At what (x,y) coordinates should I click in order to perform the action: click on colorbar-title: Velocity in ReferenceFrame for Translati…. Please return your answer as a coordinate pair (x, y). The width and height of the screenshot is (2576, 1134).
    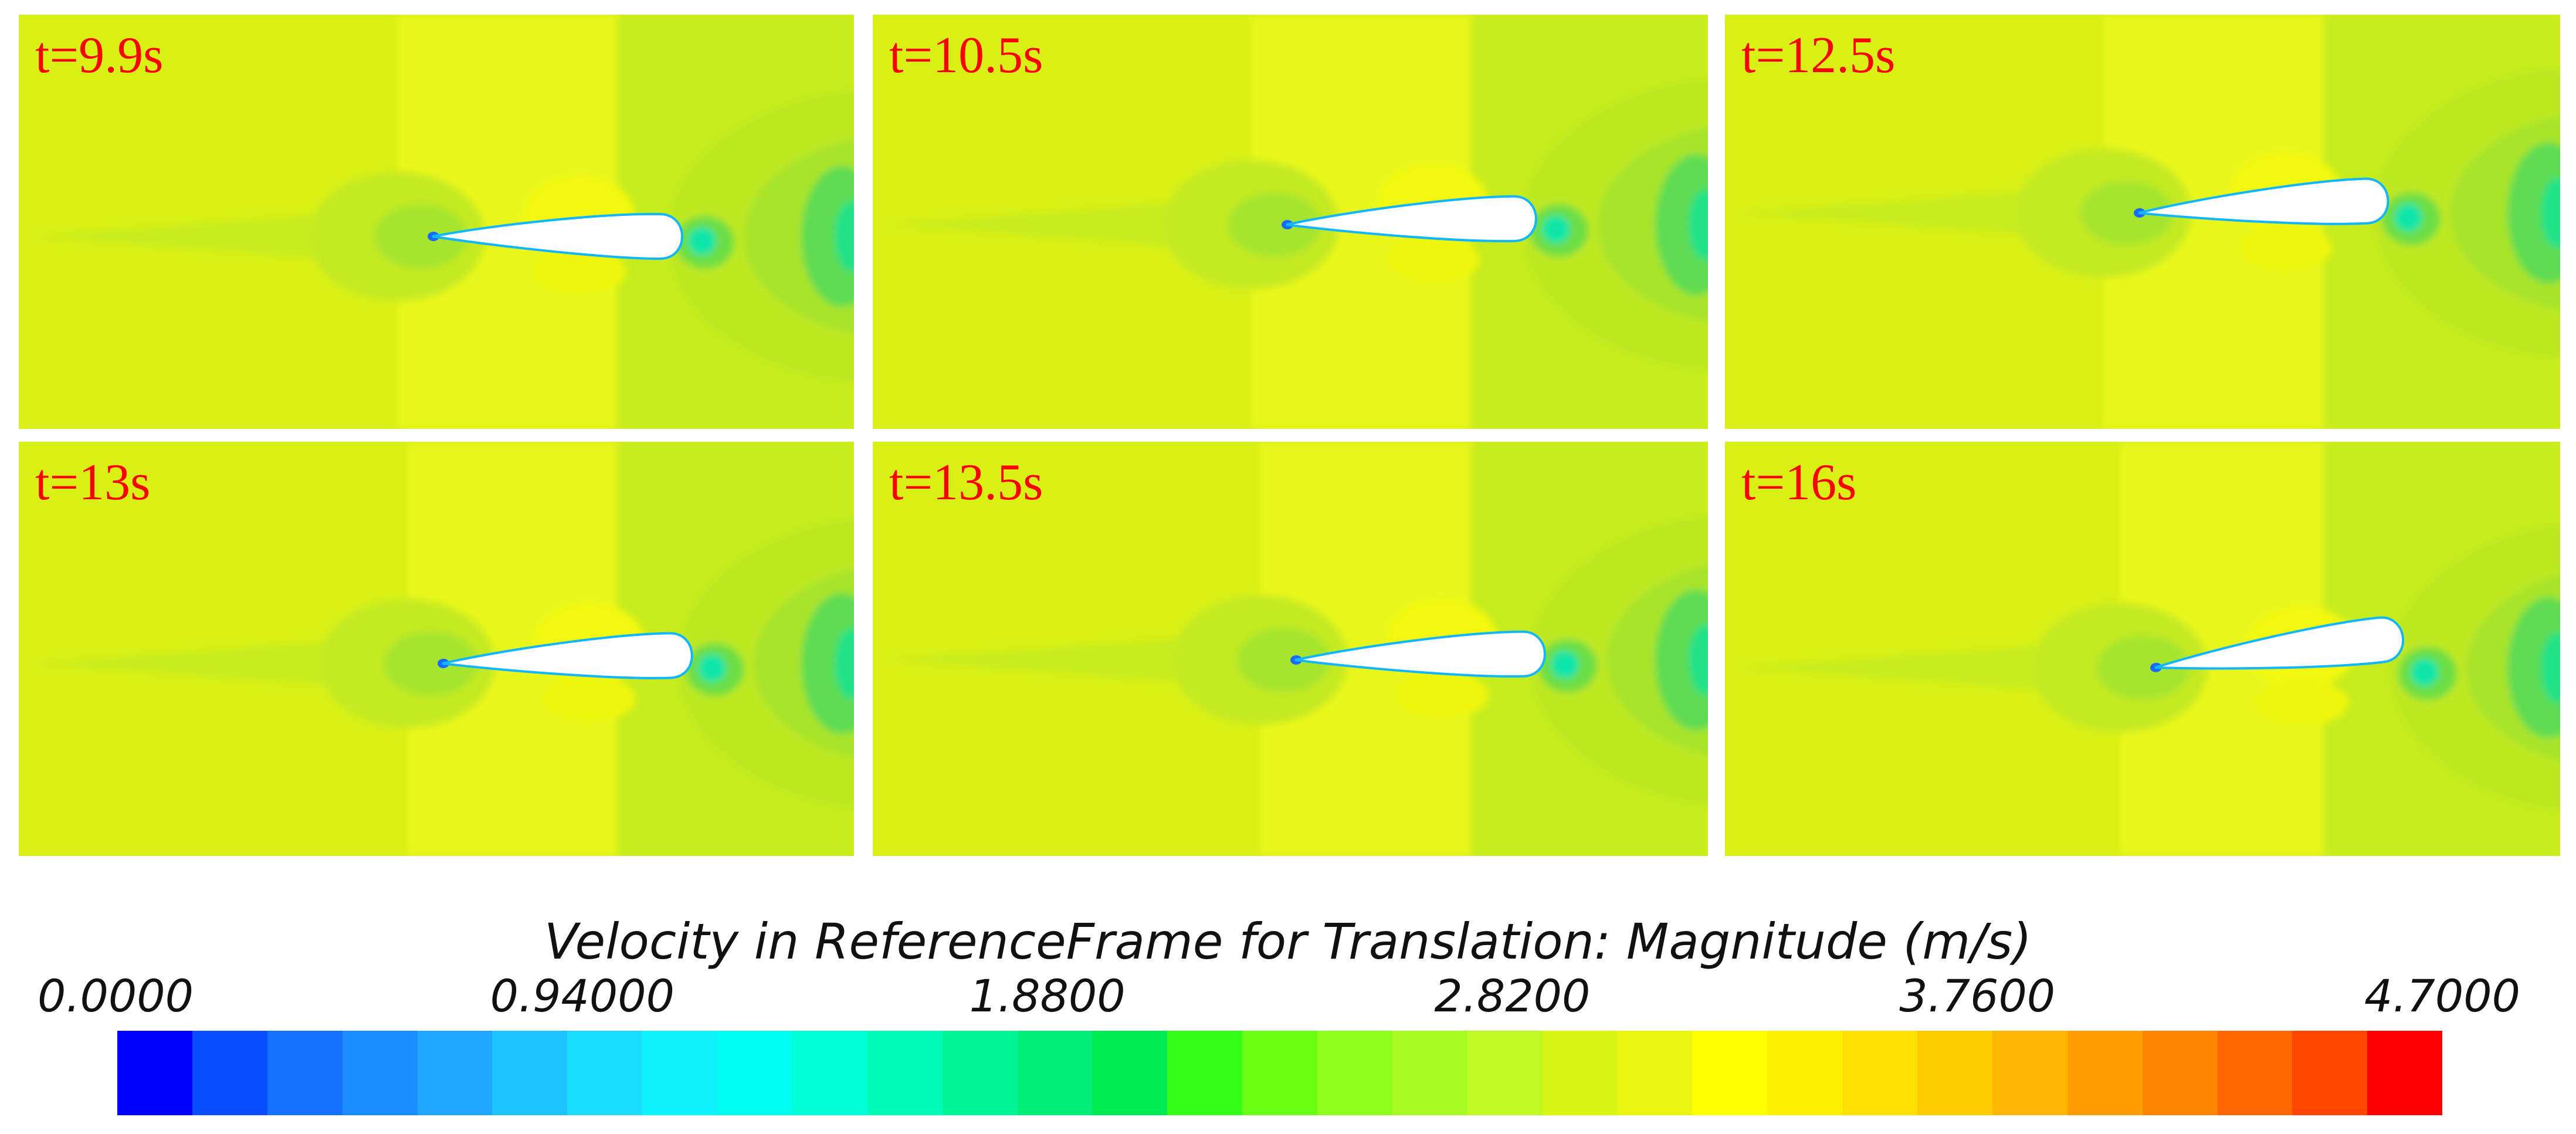
    Looking at the image, I should click on (1288, 941).